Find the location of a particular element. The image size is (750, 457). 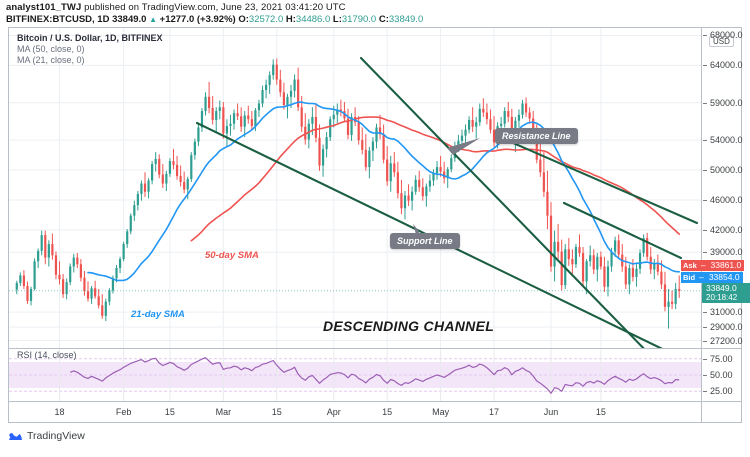

price-axis-tick: 64000.0 is located at coordinates (723, 65).